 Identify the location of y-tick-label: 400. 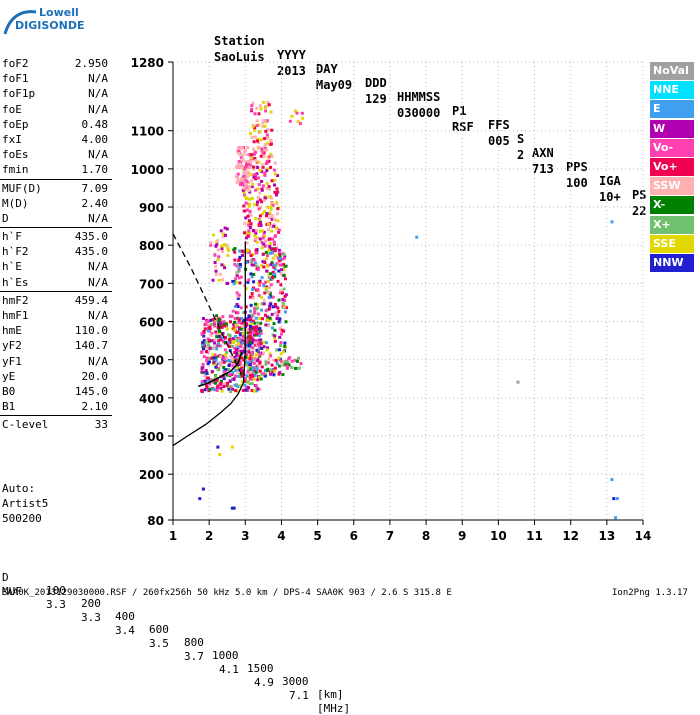
(151, 399).